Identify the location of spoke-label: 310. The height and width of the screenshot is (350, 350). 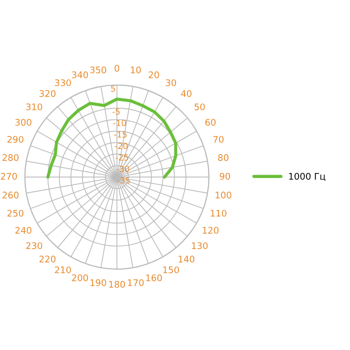
(34, 106).